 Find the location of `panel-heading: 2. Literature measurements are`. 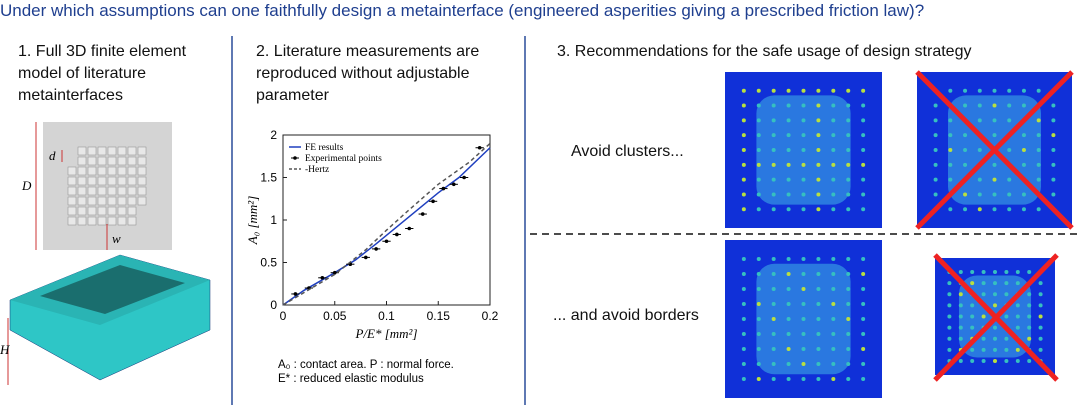

panel-heading: 2. Literature measurements are is located at coordinates (367, 51).